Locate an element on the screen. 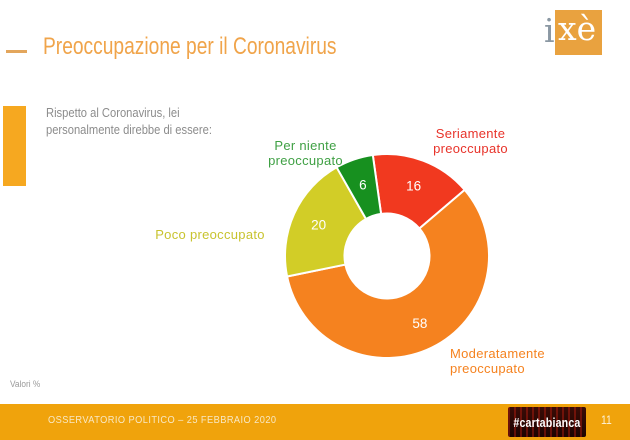  page-number: 11 is located at coordinates (606, 421).